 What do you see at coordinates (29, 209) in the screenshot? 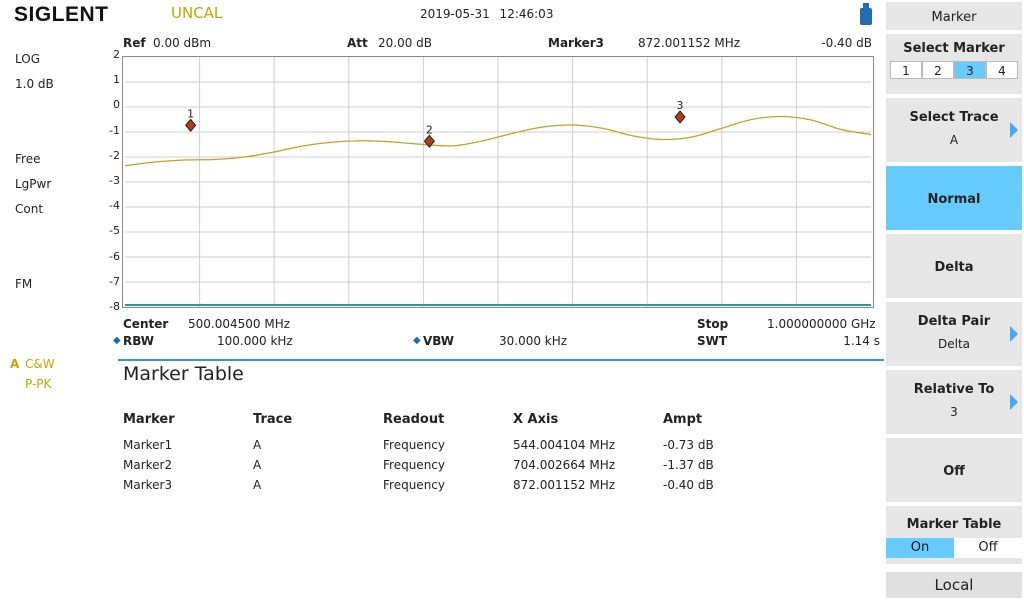
I see `sweep-mode: Cont` at bounding box center [29, 209].